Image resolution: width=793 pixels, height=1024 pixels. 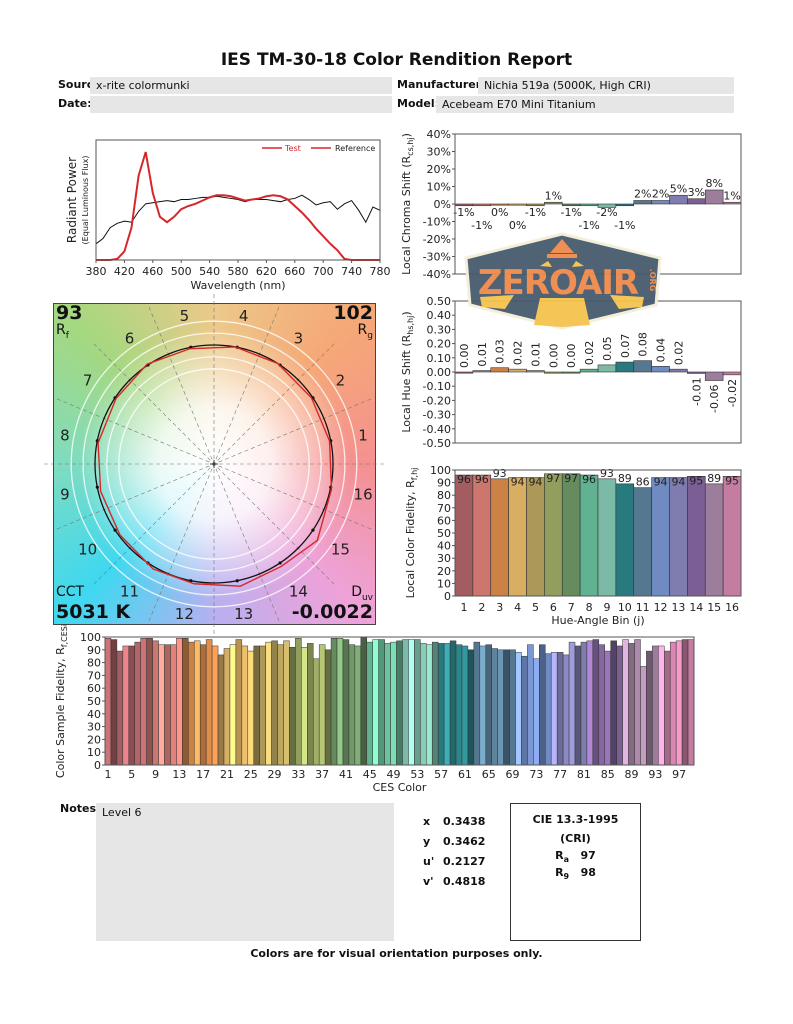 What do you see at coordinates (463, 865) in the screenshot?
I see `chromaticity-row: u' 0.2127` at bounding box center [463, 865].